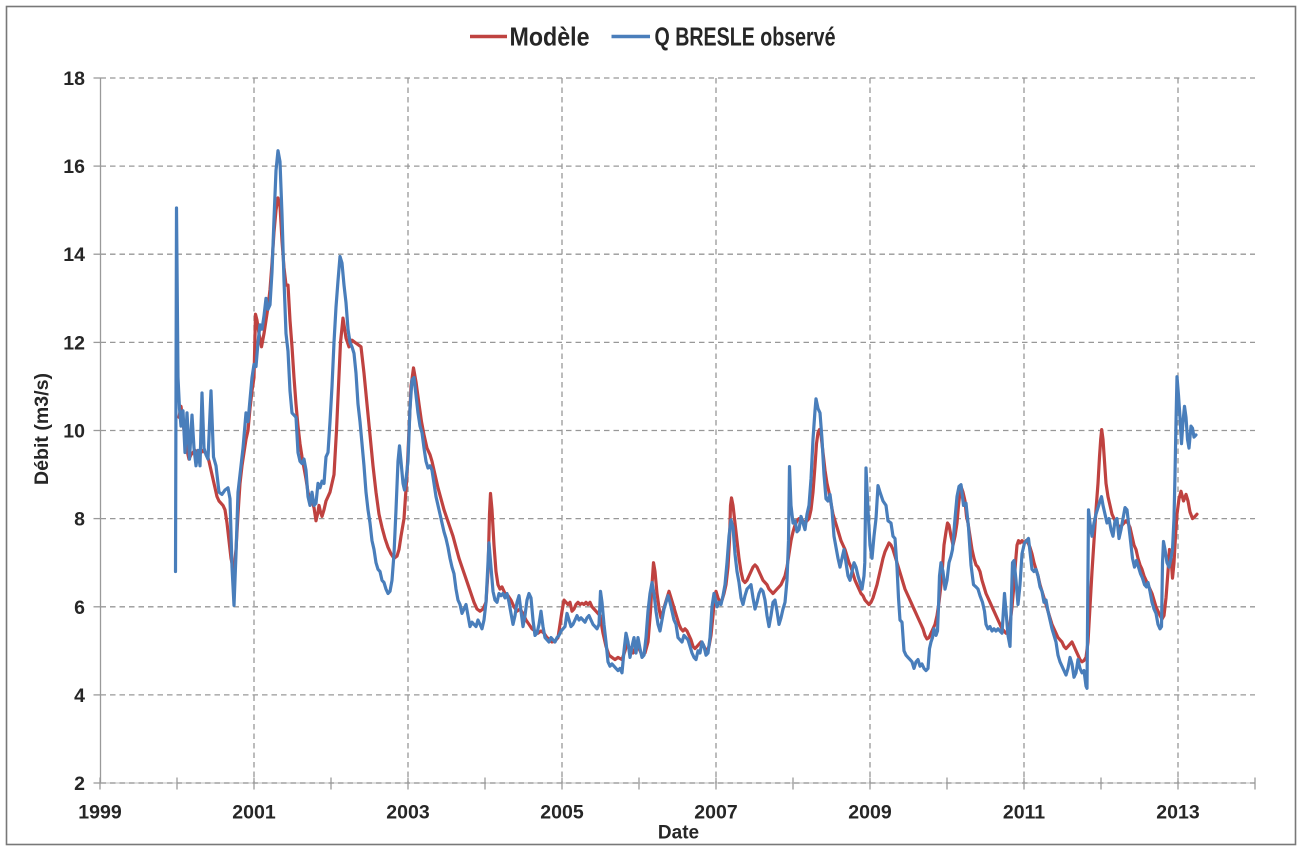 The height and width of the screenshot is (857, 1304). What do you see at coordinates (745, 37) in the screenshot?
I see `svg-text: Q BRESLE observé` at bounding box center [745, 37].